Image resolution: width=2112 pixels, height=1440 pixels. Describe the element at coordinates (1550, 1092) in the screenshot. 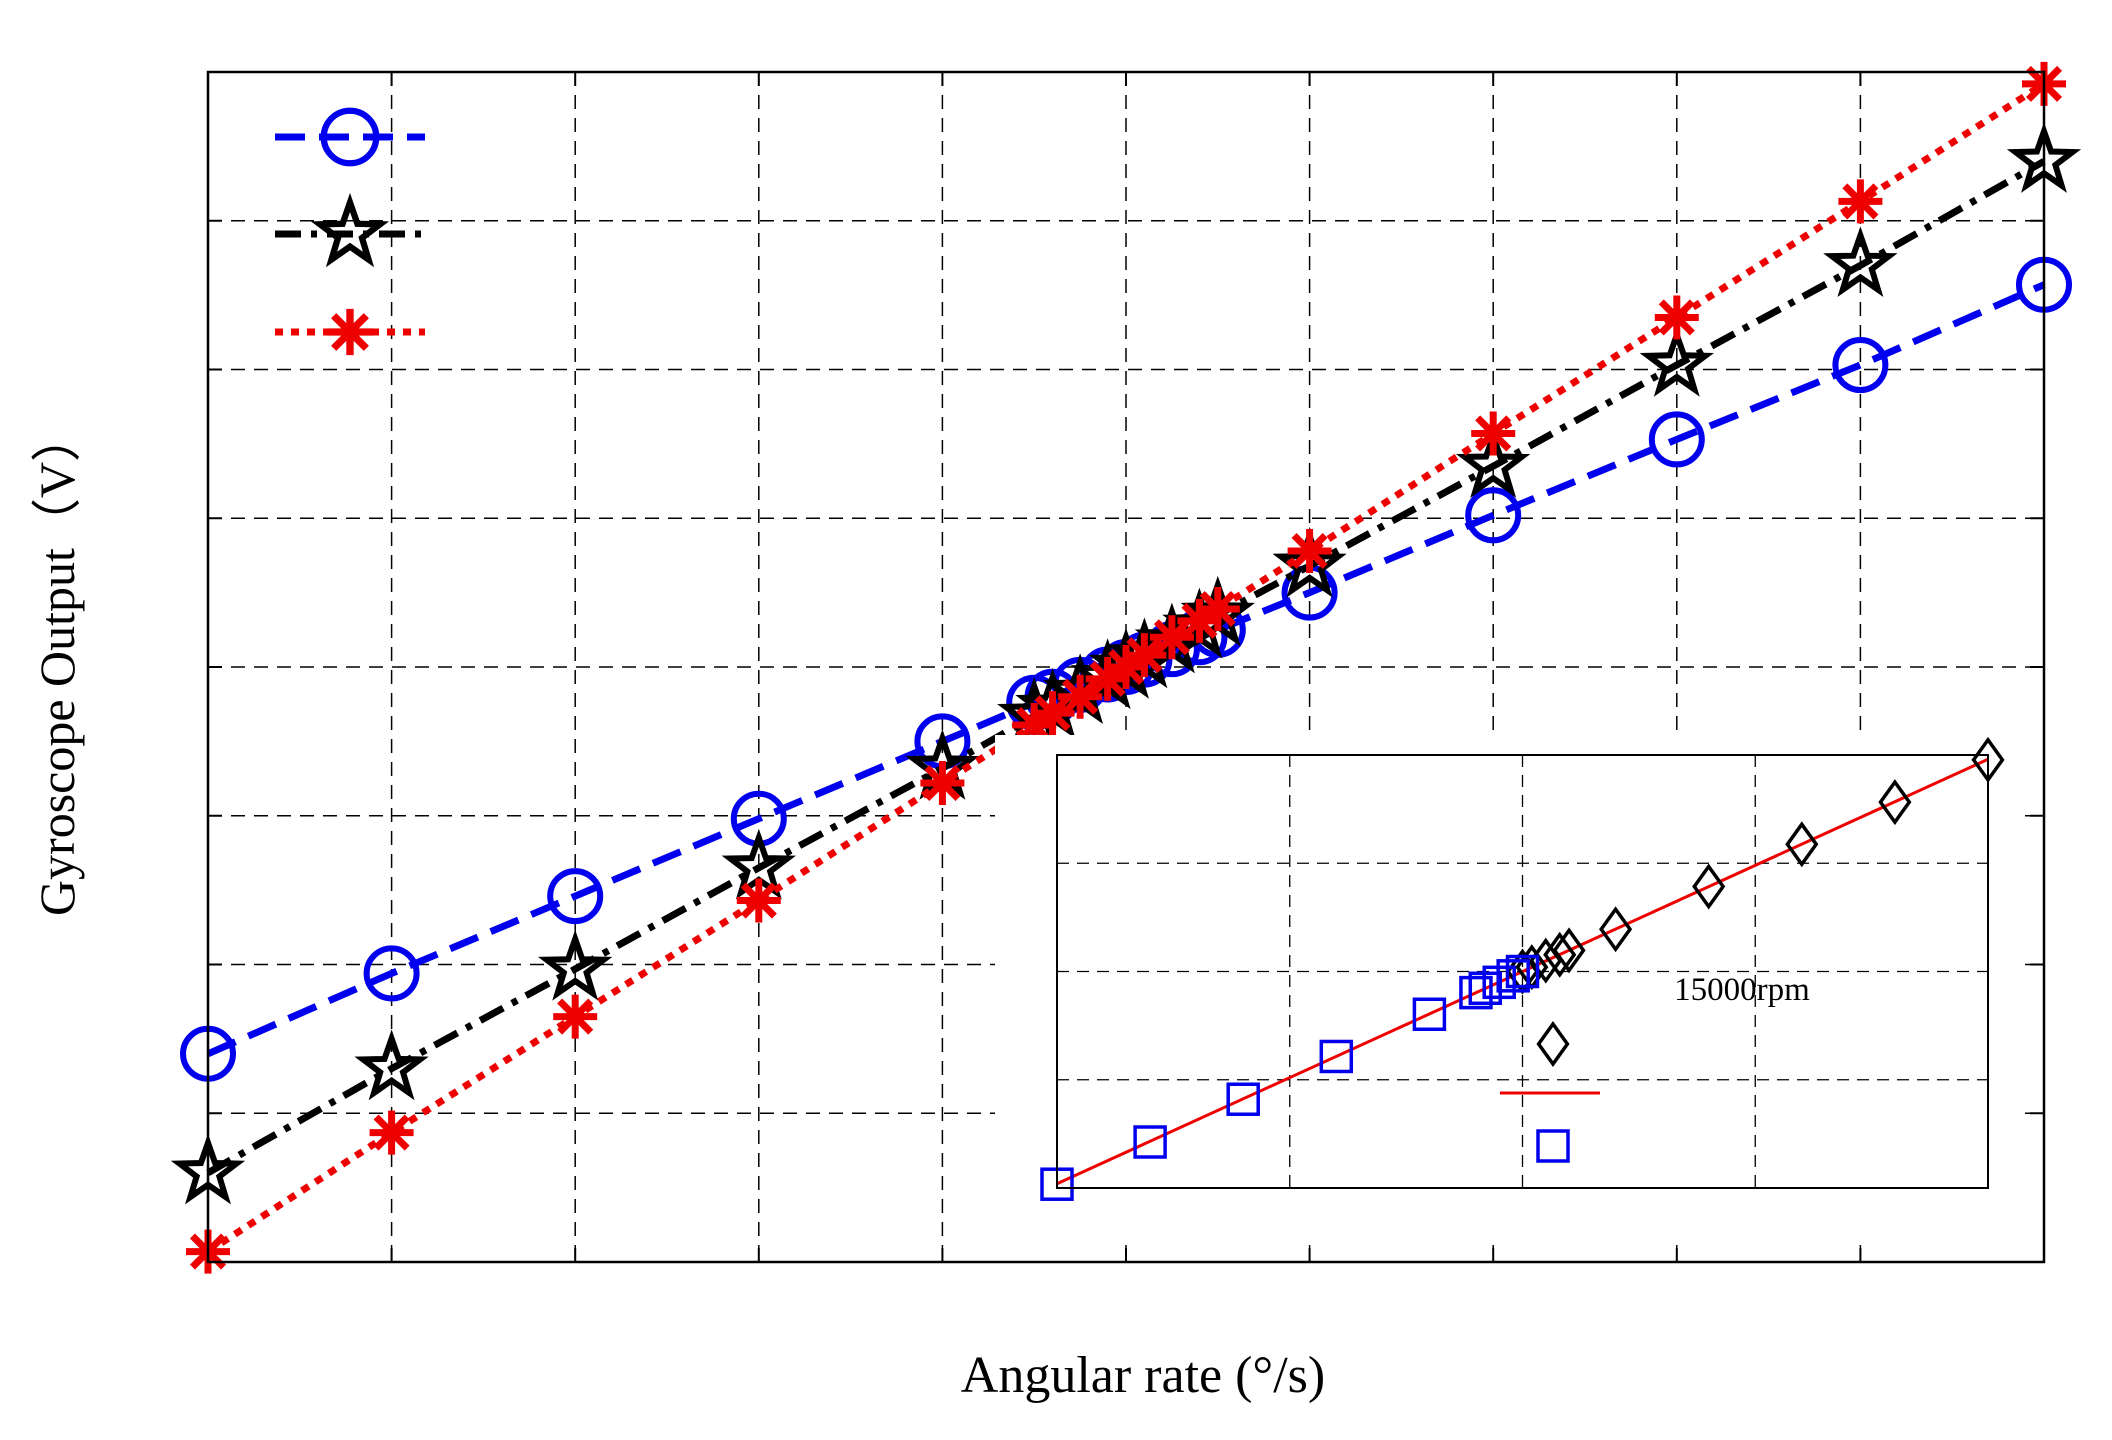

I see `inset-legend` at that location.